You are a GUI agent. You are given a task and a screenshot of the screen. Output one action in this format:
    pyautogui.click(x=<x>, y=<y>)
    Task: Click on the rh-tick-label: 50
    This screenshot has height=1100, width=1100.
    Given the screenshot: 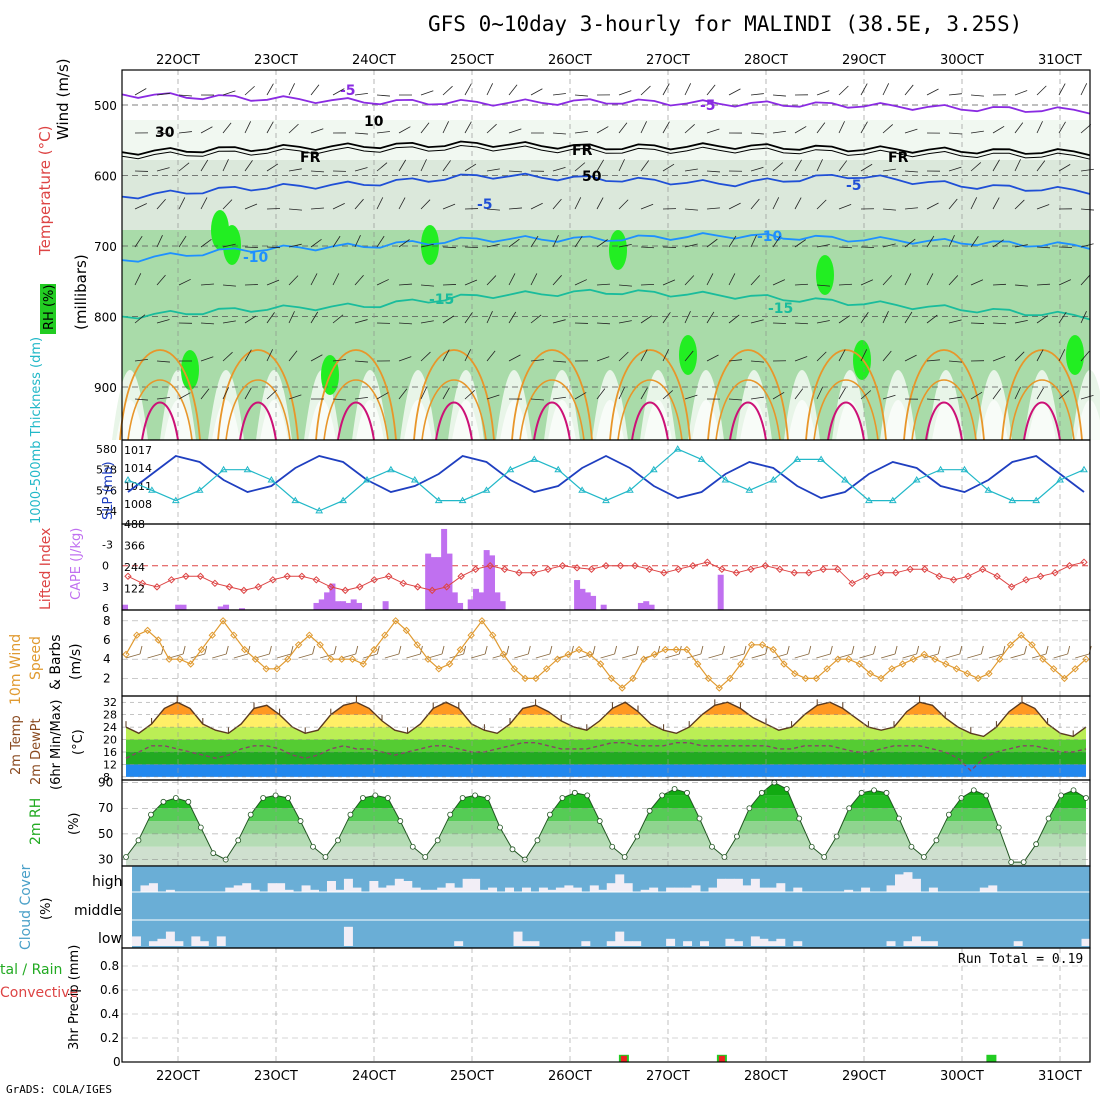 What is the action you would take?
    pyautogui.click(x=105, y=834)
    